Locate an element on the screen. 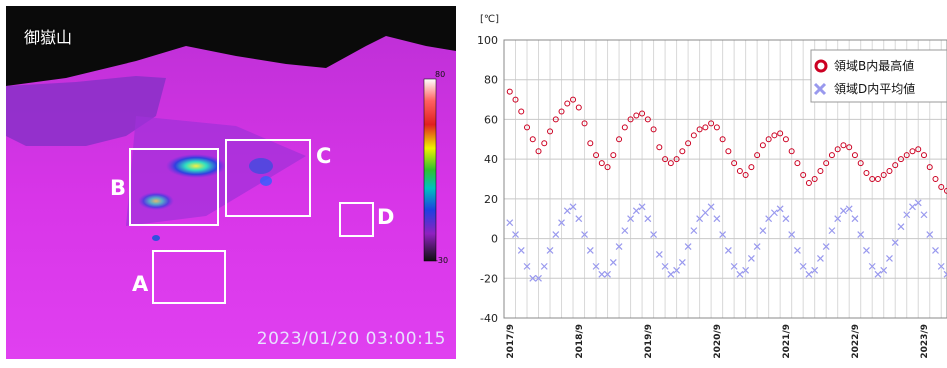  region-a-label: A is located at coordinates (140, 284).